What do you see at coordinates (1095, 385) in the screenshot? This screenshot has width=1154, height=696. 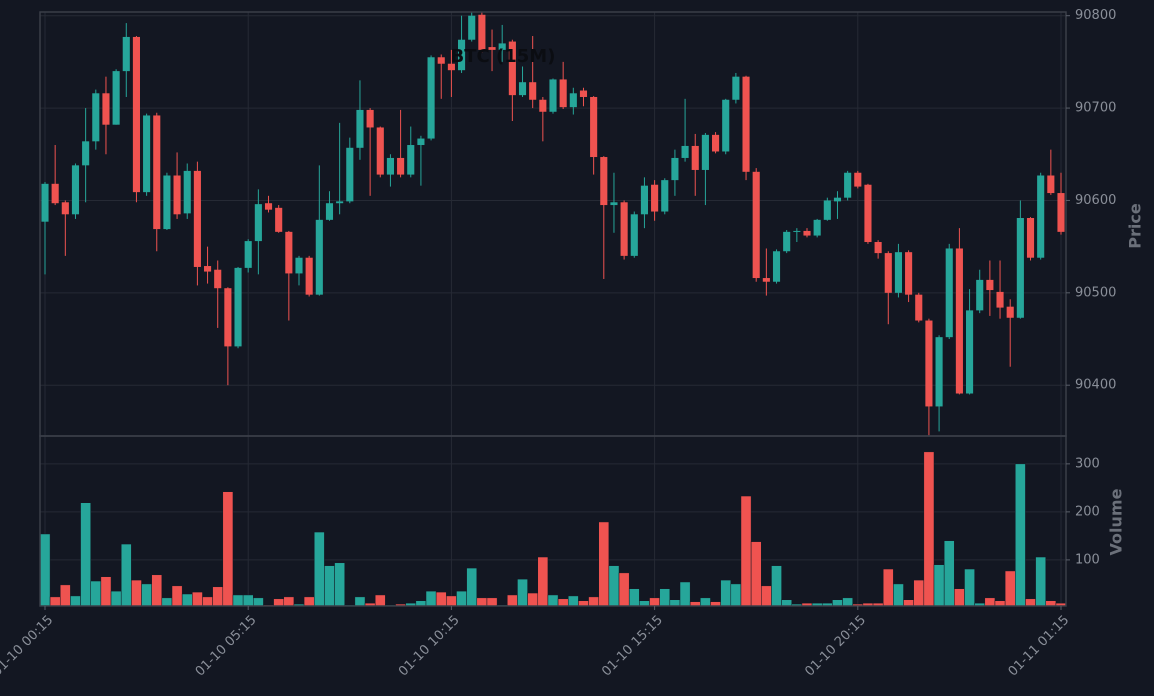 I see `y-tick-label: 90400` at bounding box center [1095, 385].